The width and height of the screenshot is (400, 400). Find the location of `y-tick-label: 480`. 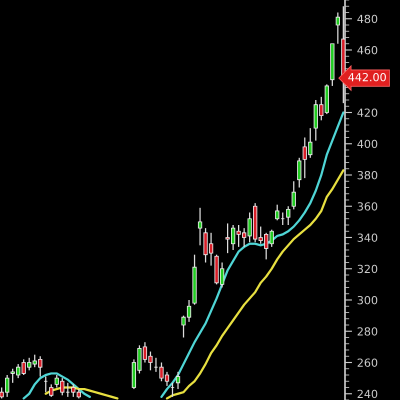

y-tick-label: 480 is located at coordinates (367, 19).